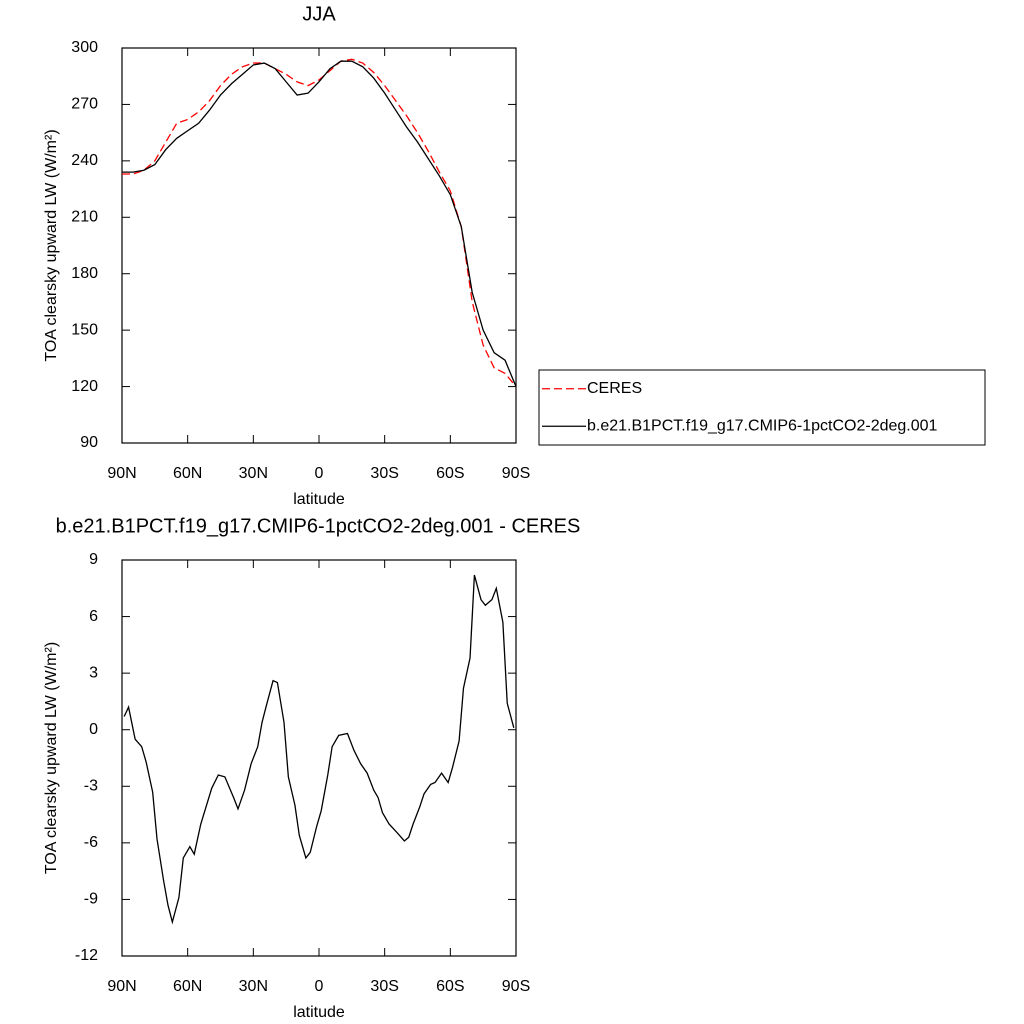 This screenshot has height=1024, width=1024. What do you see at coordinates (93, 729) in the screenshot?
I see `y-tick-label: 0` at bounding box center [93, 729].